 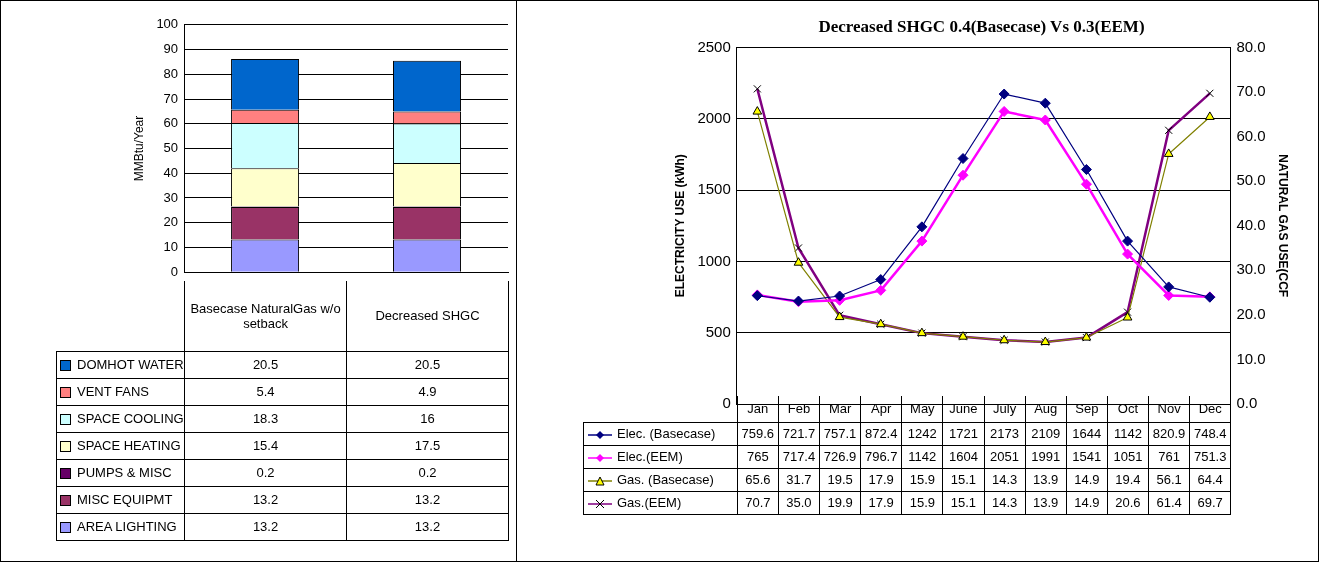 I want to click on legend-label: MISC EQUIPMT, so click(x=125, y=499).